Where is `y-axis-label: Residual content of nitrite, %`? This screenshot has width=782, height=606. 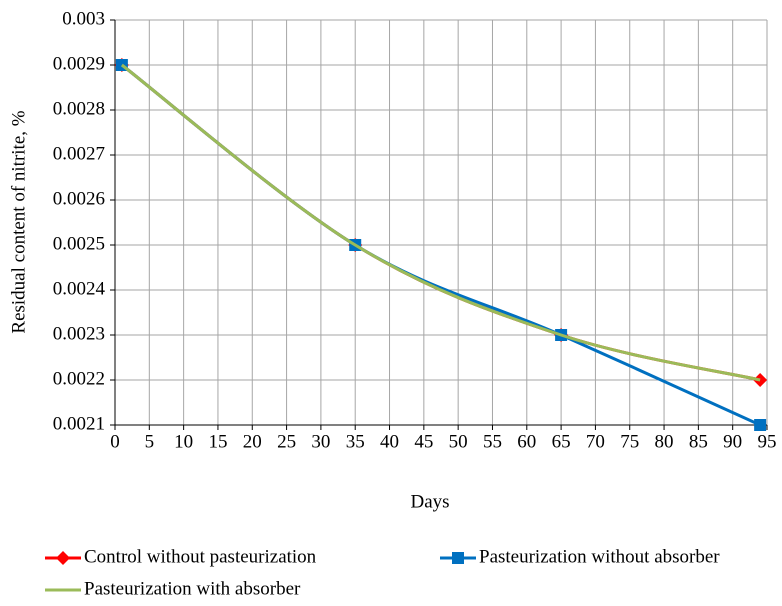
y-axis-label: Residual content of nitrite, % is located at coordinates (18, 221).